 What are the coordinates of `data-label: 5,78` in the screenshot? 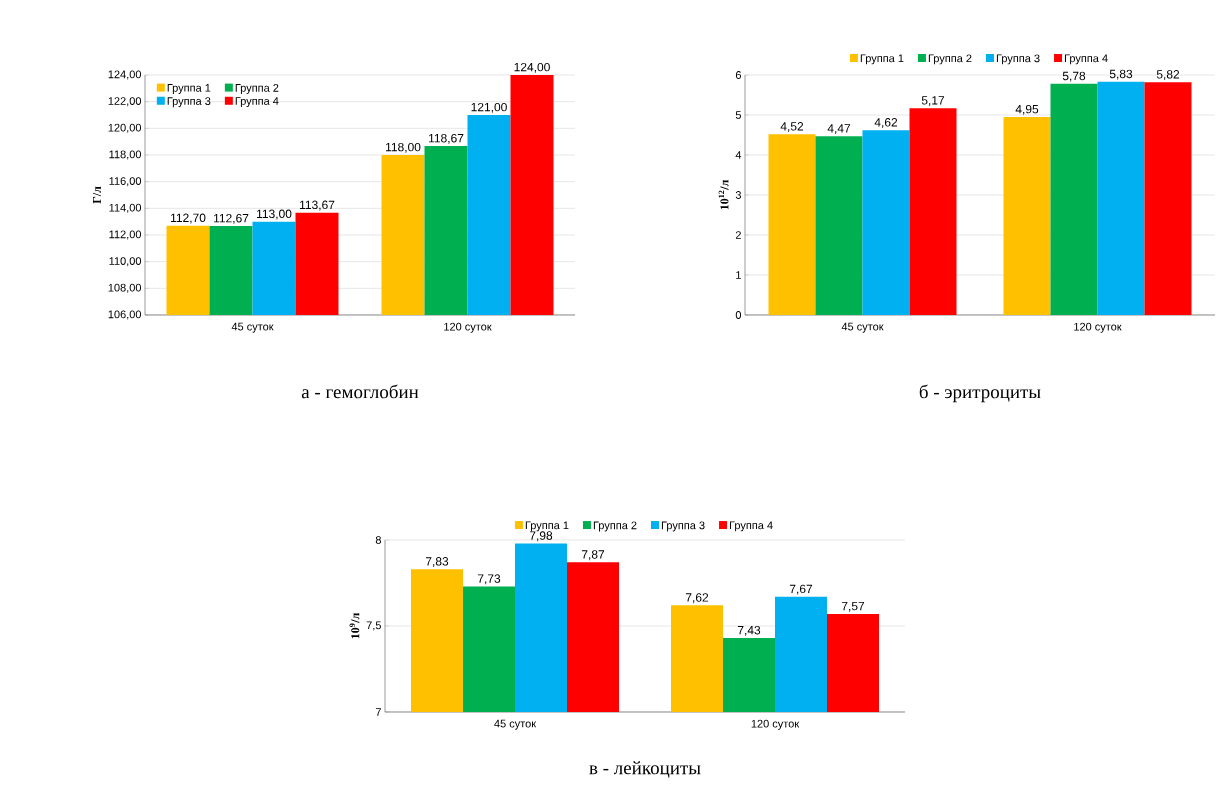 It's located at (1074, 76).